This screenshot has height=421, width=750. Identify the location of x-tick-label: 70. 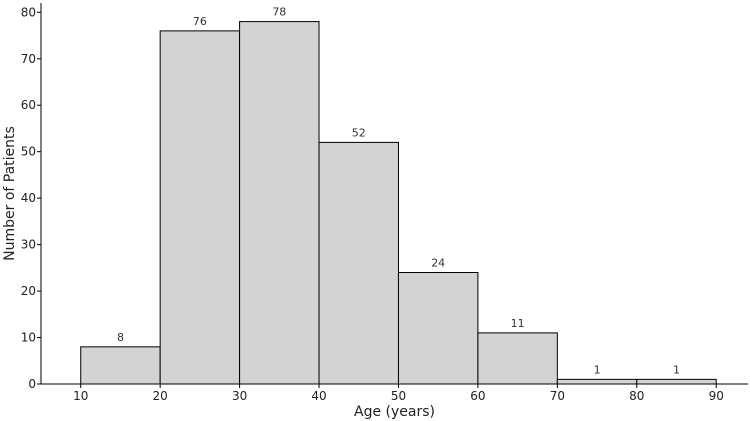
(557, 396).